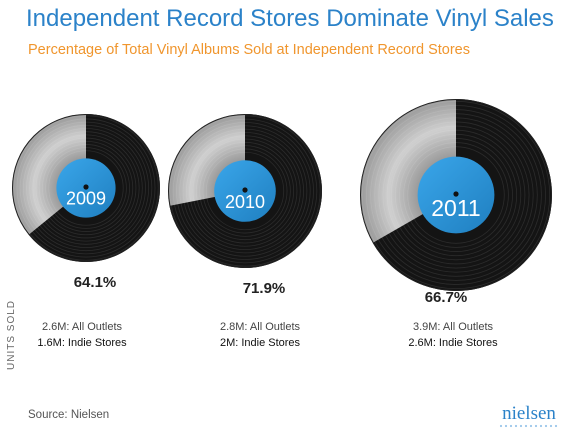  Describe the element at coordinates (260, 343) in the screenshot. I see `indie-units-label: 2M: Indie Stores` at that location.